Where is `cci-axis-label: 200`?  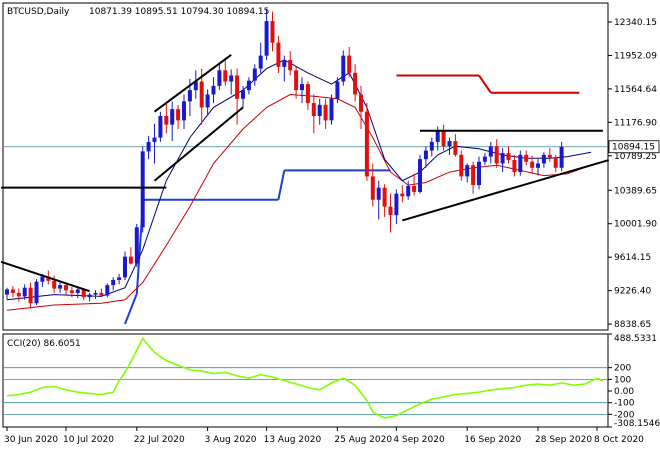 cci-axis-label: 200 is located at coordinates (622, 369).